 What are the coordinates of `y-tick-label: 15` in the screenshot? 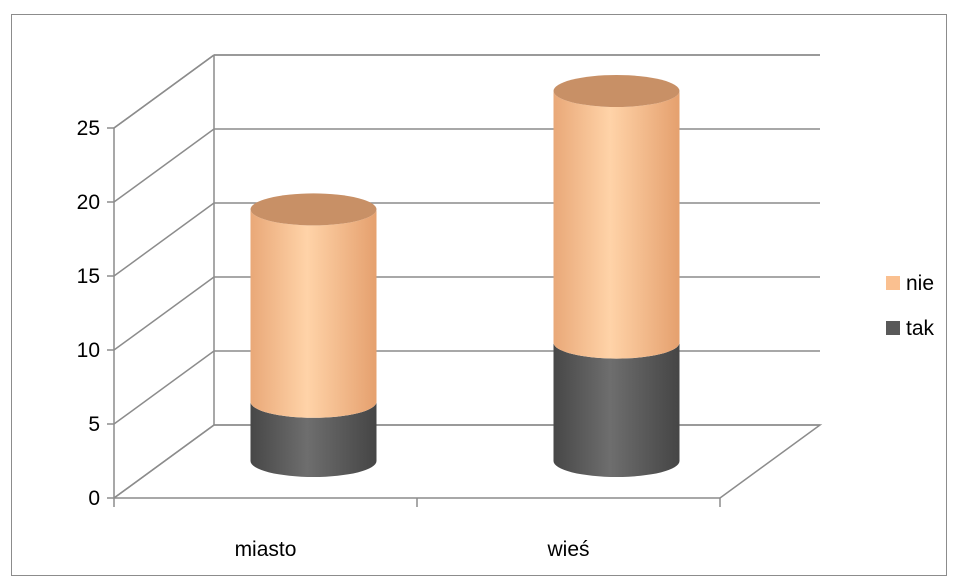 It's located at (88, 276).